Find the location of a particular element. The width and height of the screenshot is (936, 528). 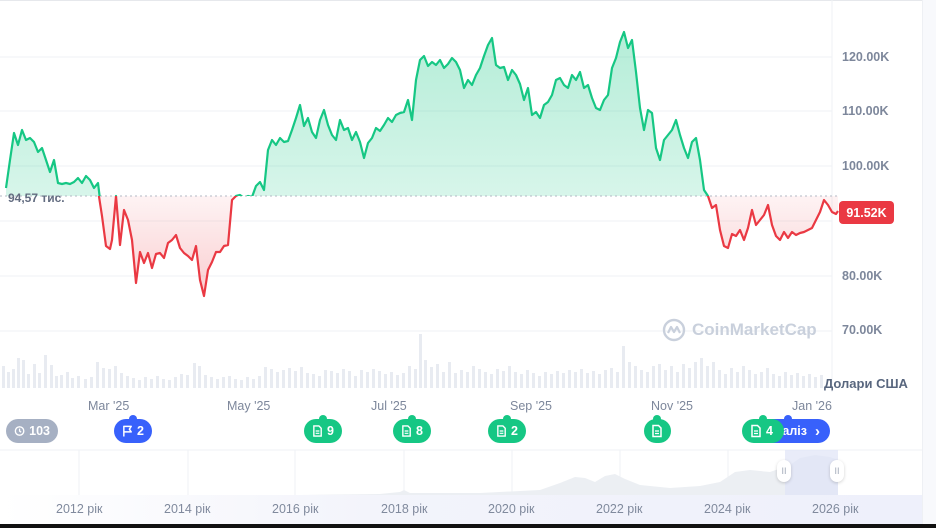

area-fill-down is located at coordinates (468, 246).